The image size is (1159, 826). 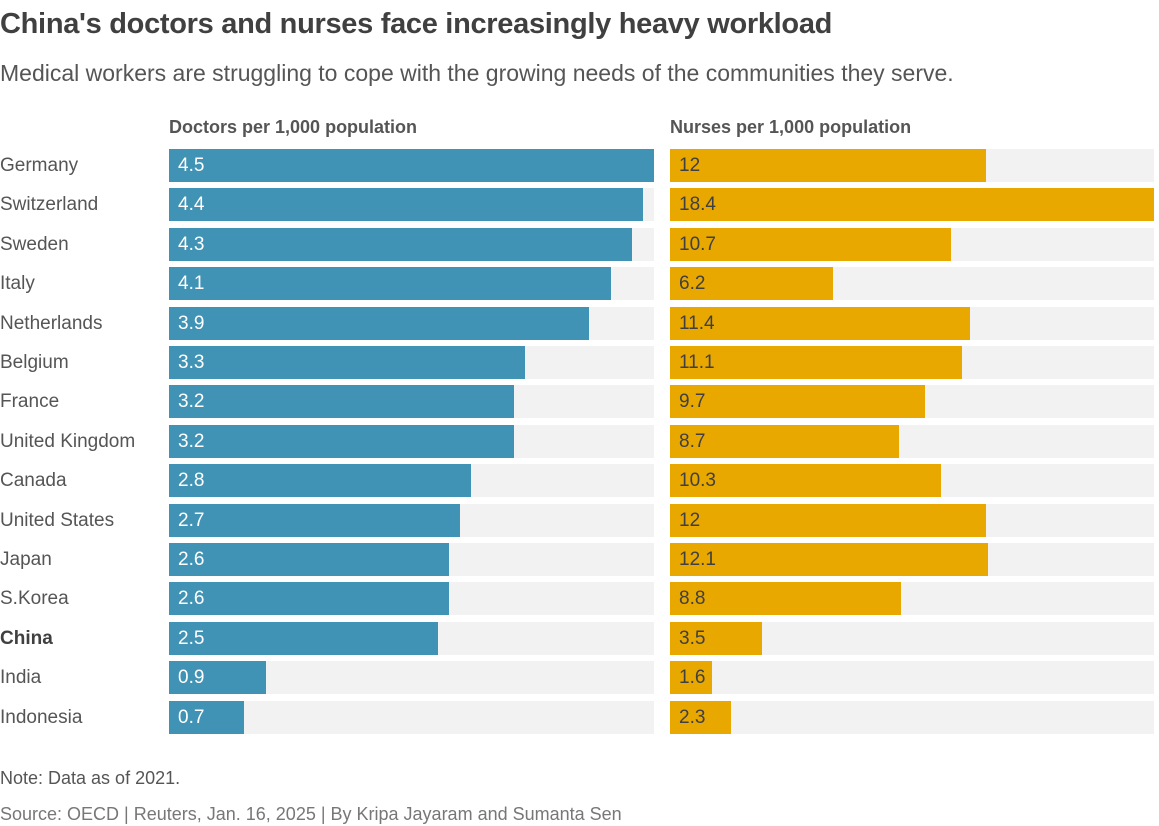 I want to click on doctors-value-label: 3.3, so click(x=191, y=362).